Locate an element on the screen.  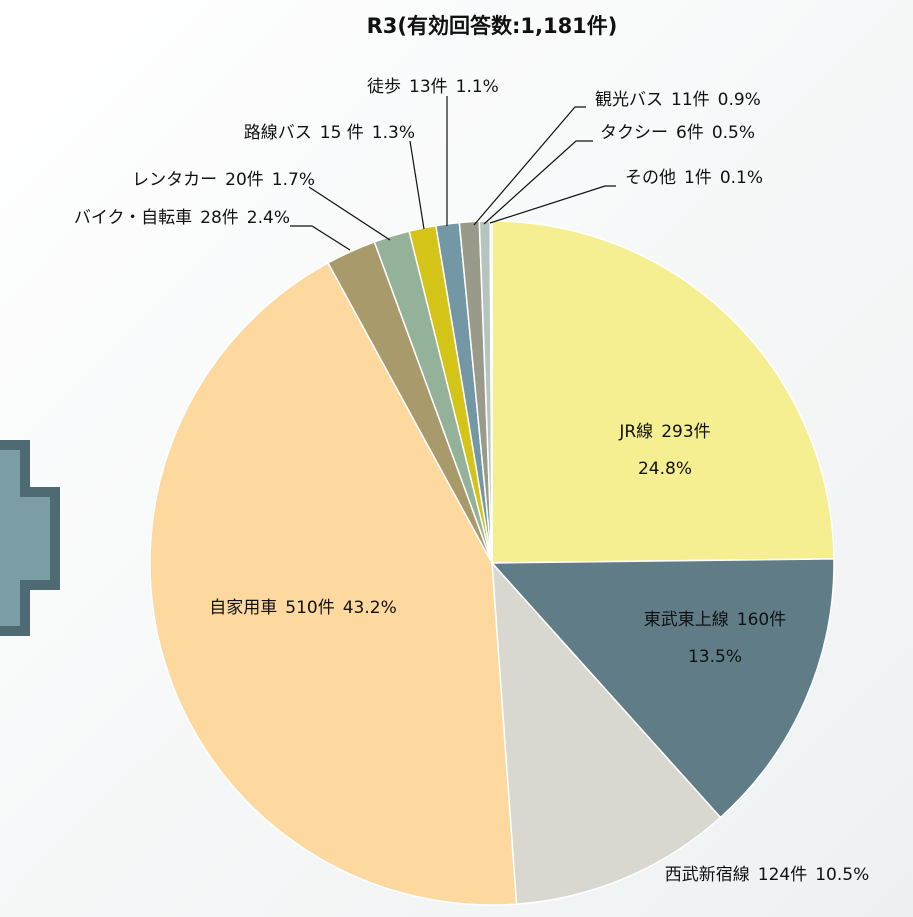
label-category: JR線 is located at coordinates (635, 432).